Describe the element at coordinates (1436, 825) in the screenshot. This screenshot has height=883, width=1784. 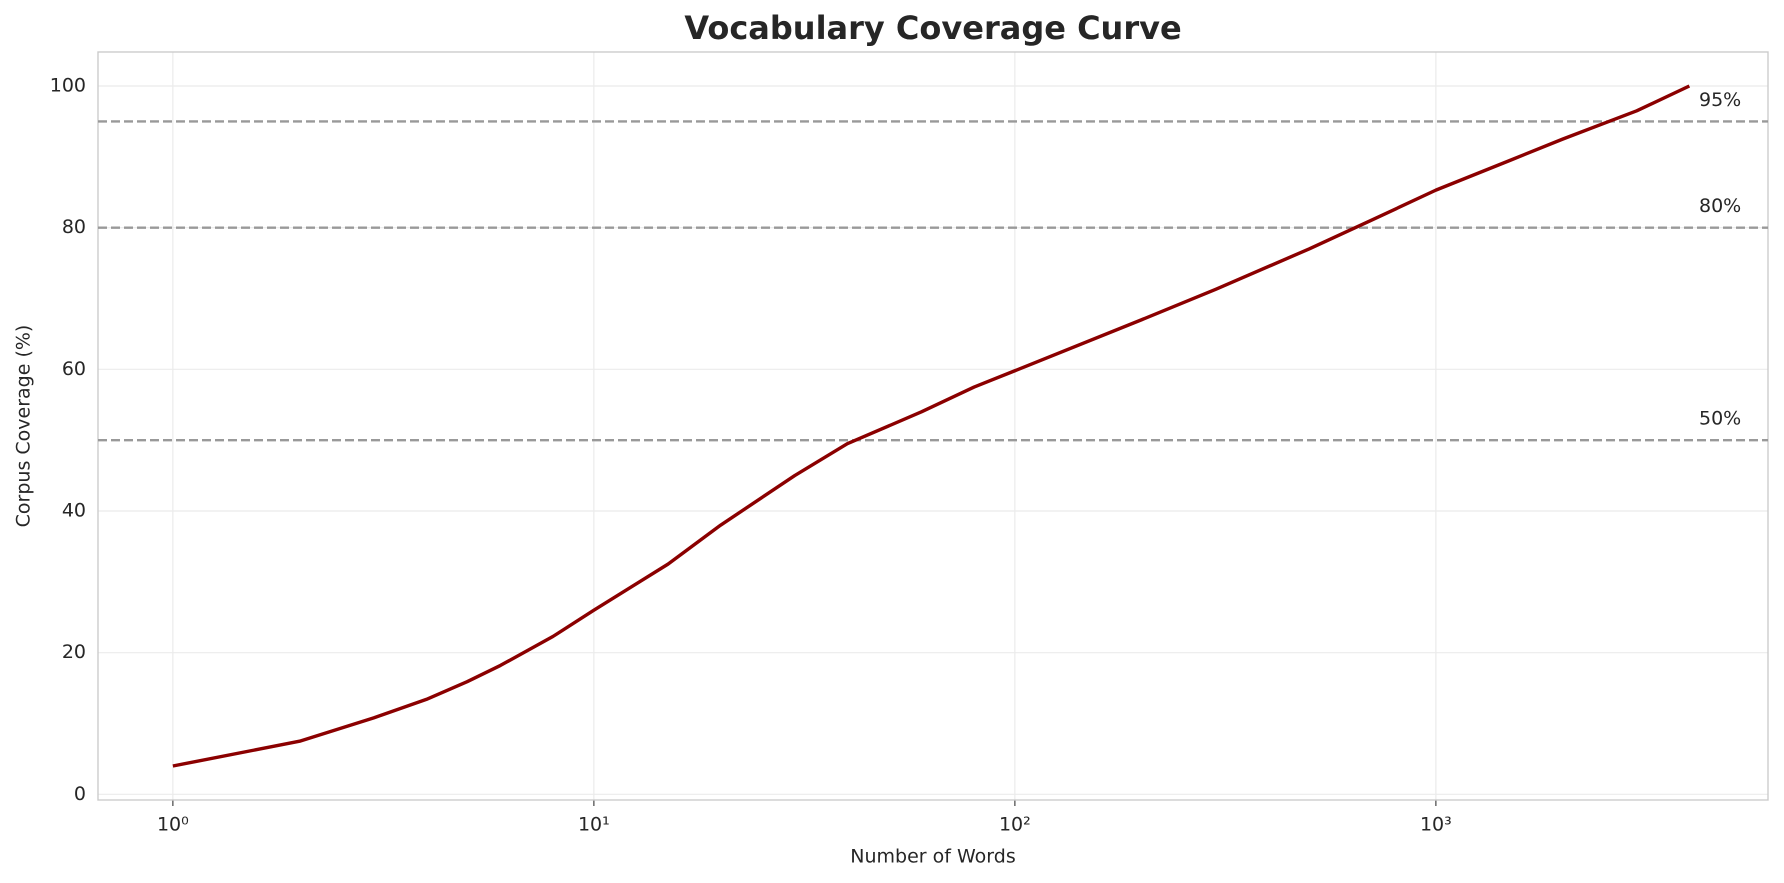
I see `x-tick-label: 10³` at that location.